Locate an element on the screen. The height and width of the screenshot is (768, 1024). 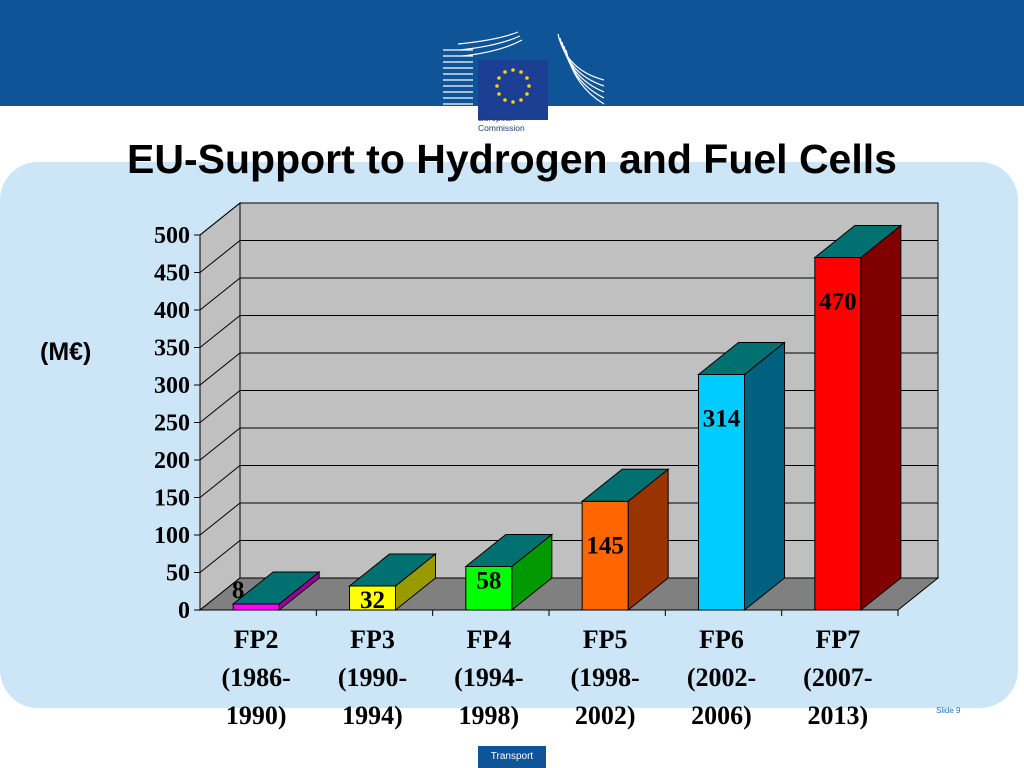
x-tick-label: FP6 is located at coordinates (721, 639).